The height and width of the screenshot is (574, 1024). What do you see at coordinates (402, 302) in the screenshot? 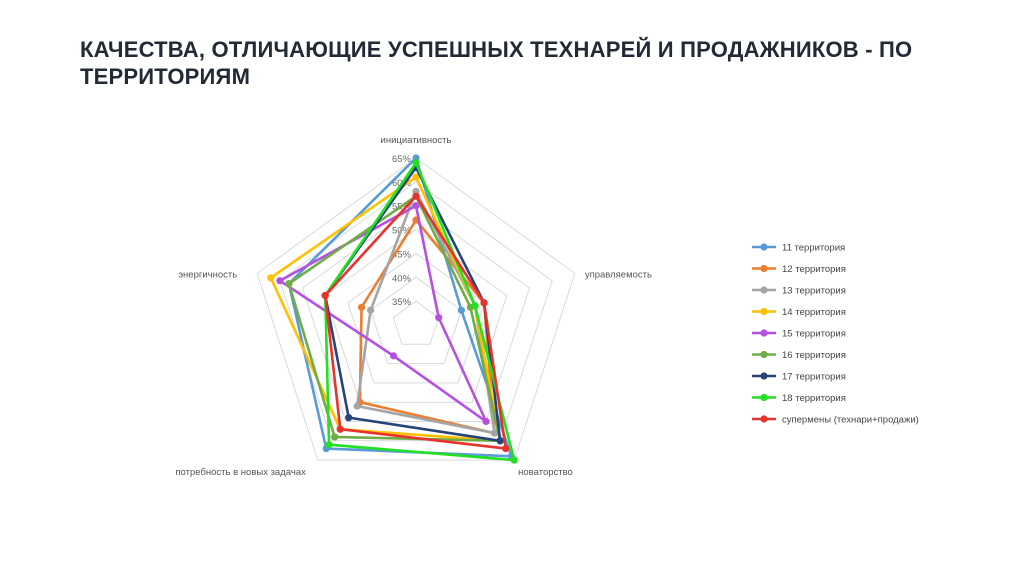
I see `tick-label: 35%` at bounding box center [402, 302].